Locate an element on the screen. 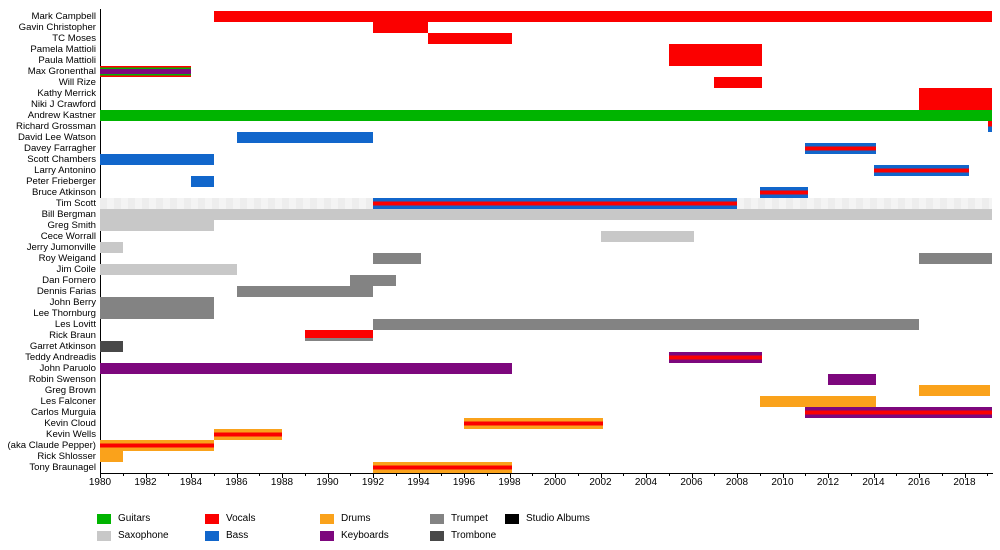 The height and width of the screenshot is (550, 1000). year-tick-label: 1992 is located at coordinates (373, 482).